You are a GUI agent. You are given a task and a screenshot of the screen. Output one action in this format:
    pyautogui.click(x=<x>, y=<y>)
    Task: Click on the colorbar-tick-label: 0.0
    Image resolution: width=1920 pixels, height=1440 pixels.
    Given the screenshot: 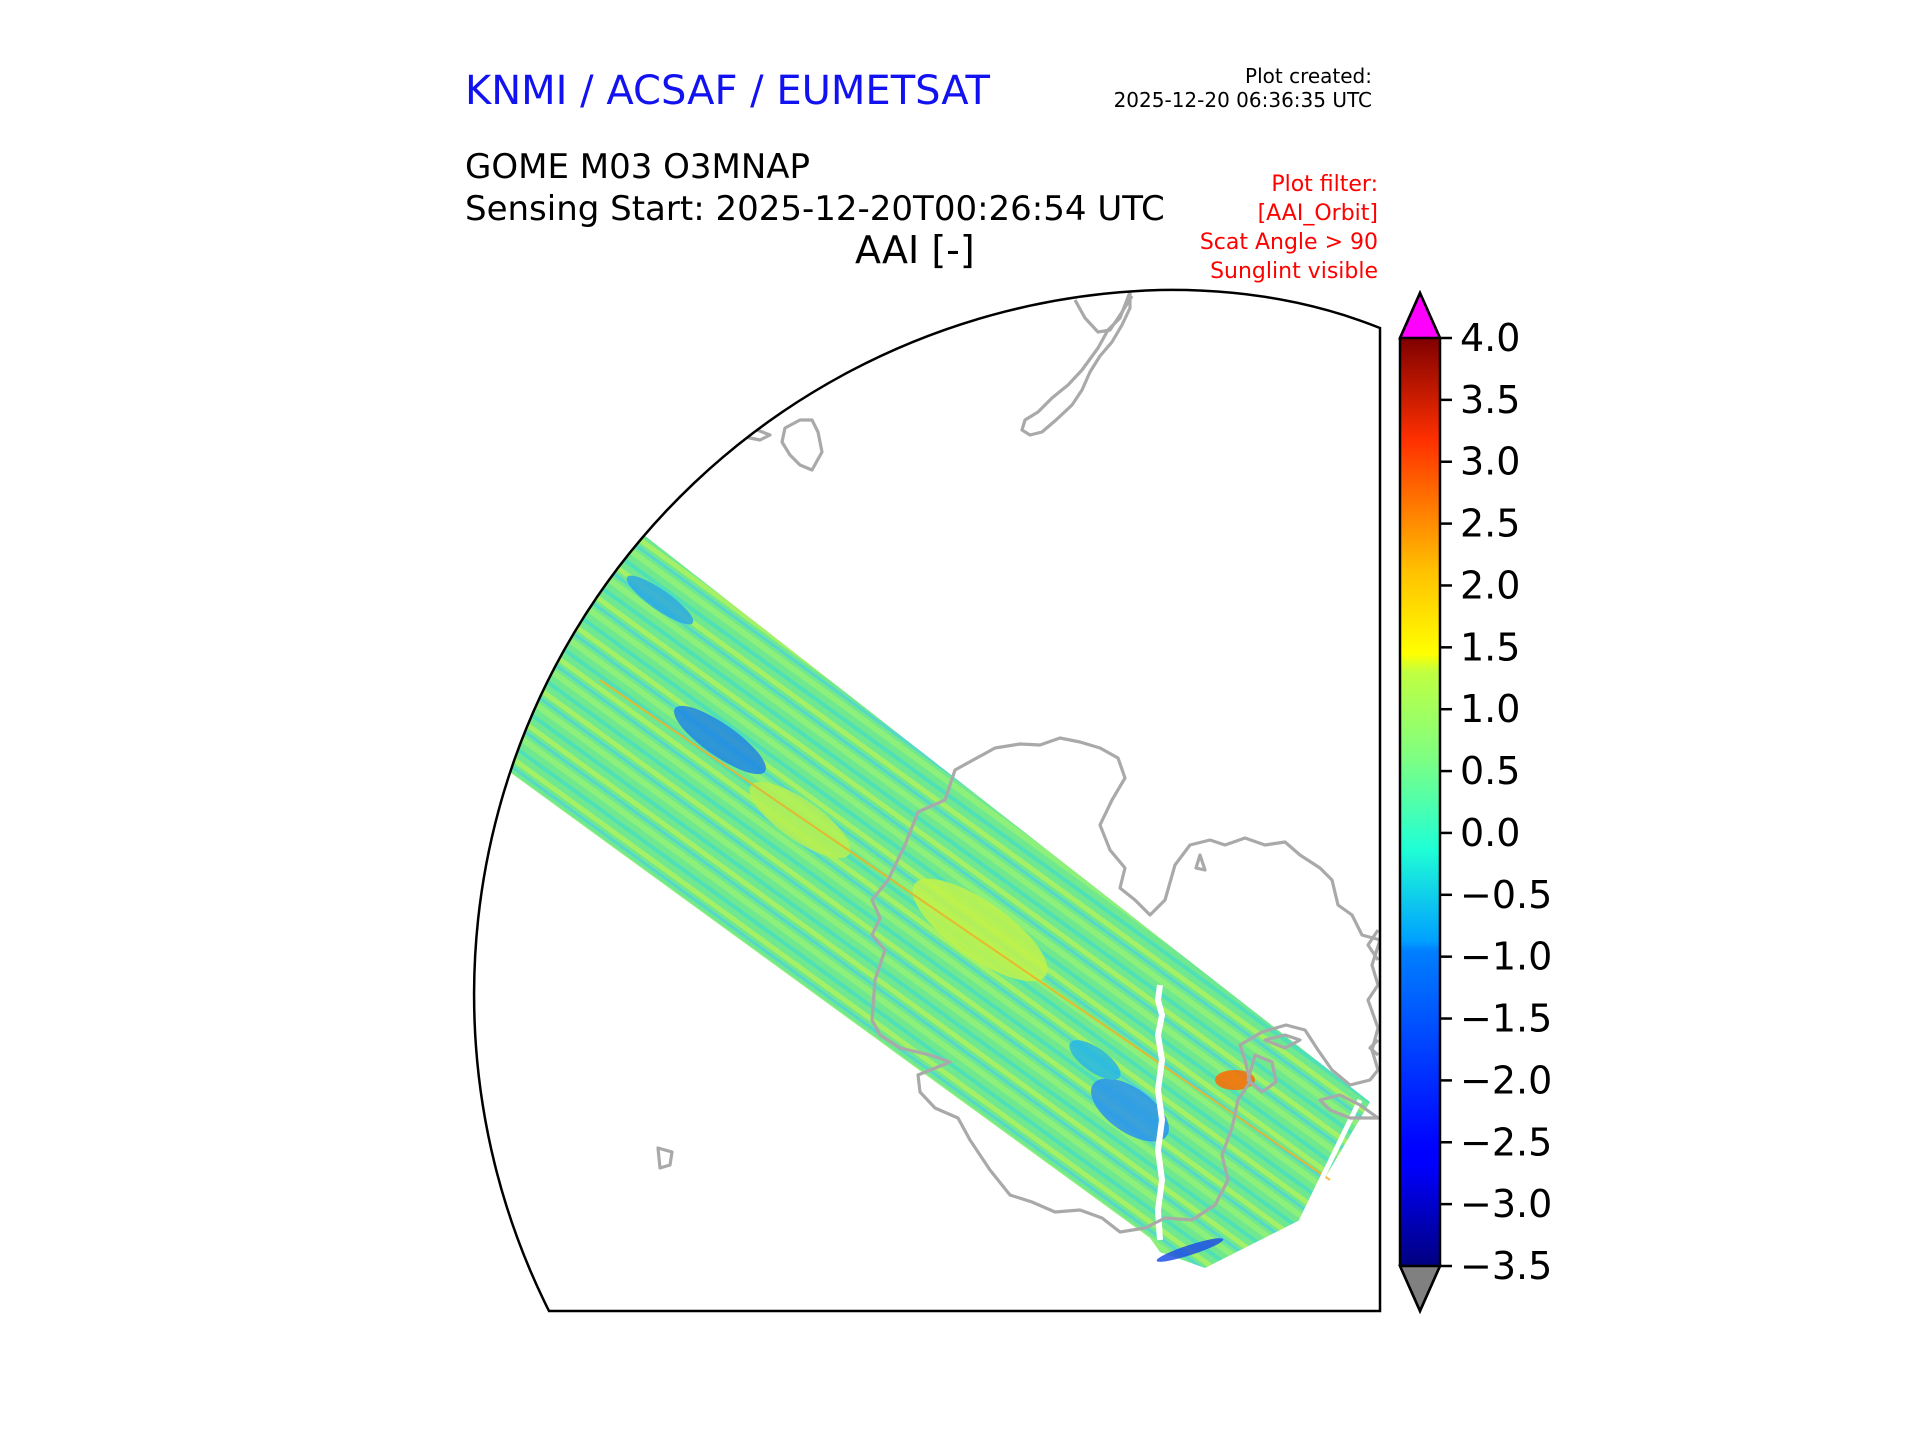 What is the action you would take?
    pyautogui.click(x=1490, y=833)
    